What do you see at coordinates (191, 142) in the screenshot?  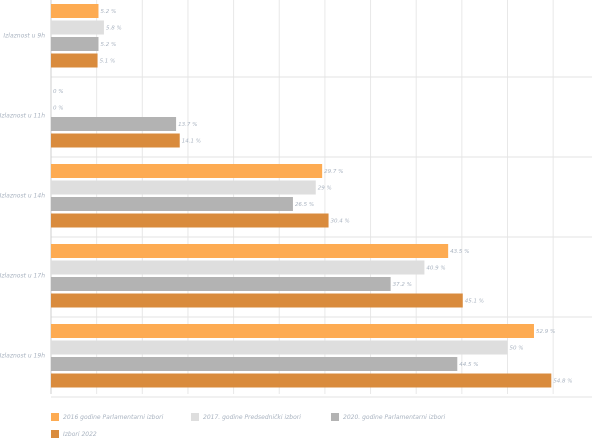 I see `data-label: 14.1 %` at bounding box center [191, 142].